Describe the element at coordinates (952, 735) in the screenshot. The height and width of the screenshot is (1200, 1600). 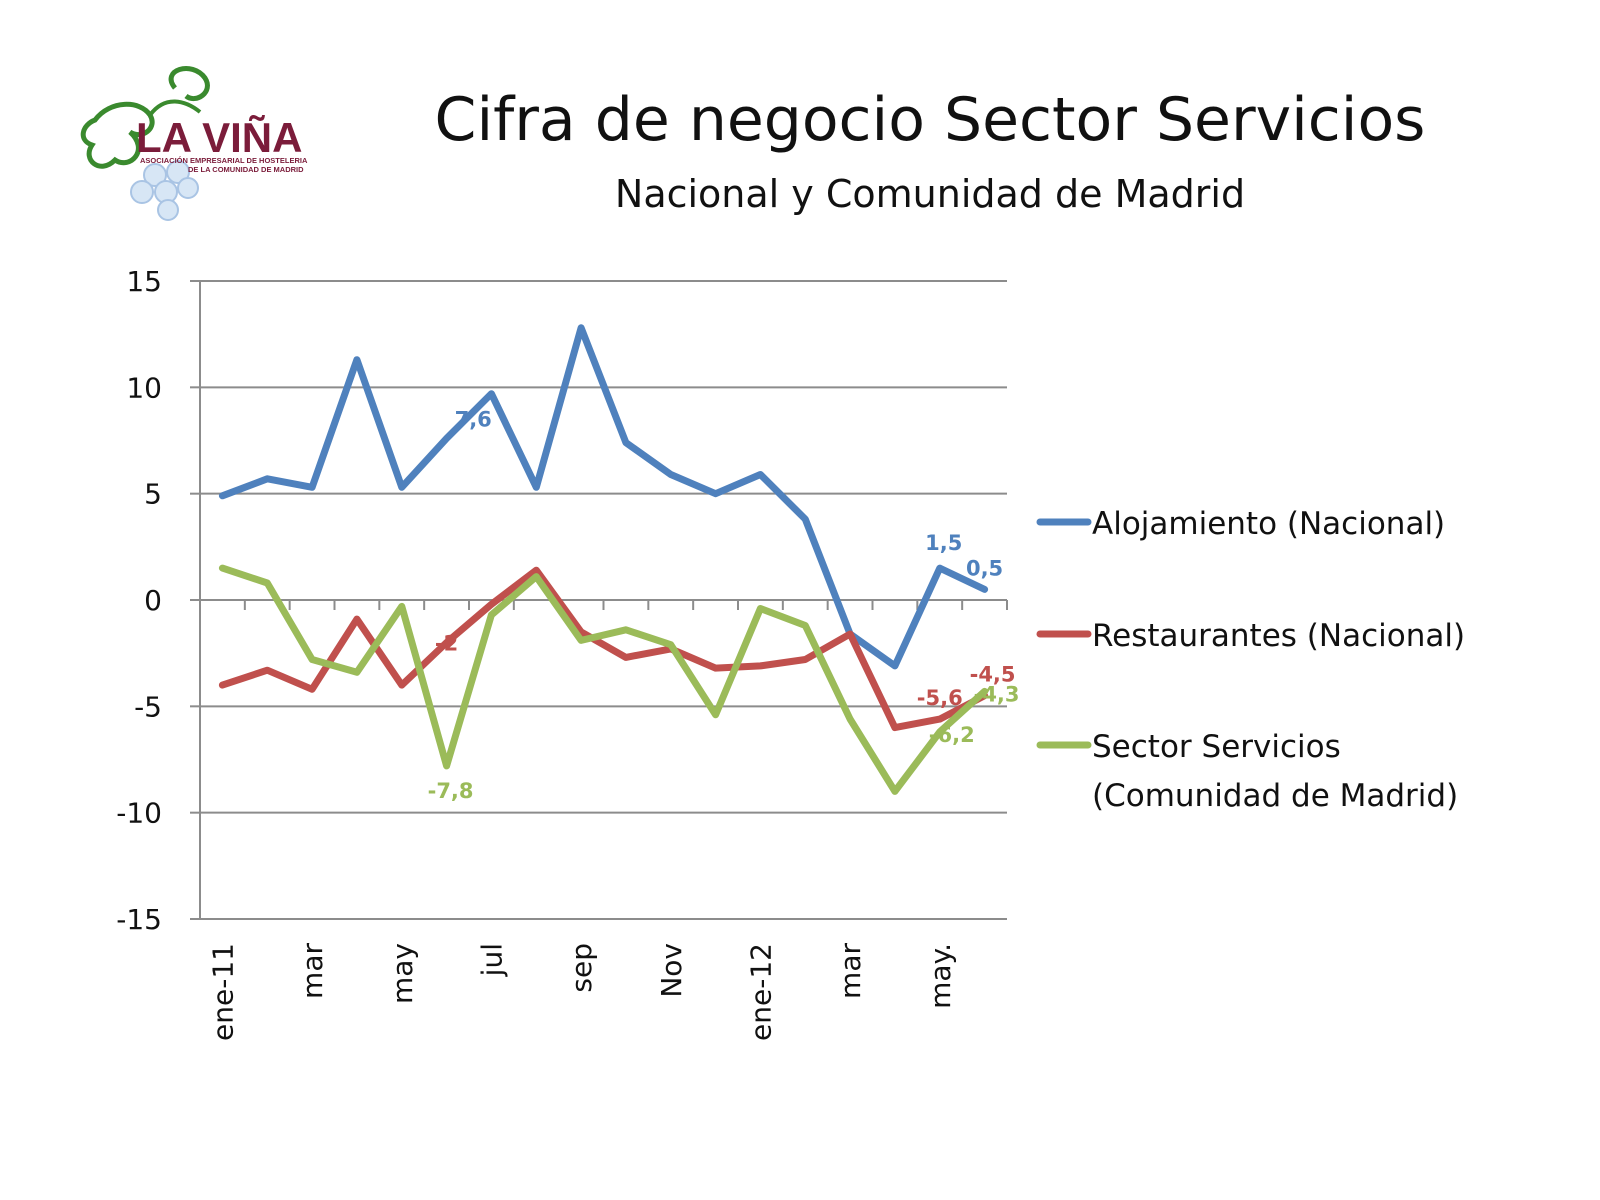
I see `data-label: -6,2` at that location.